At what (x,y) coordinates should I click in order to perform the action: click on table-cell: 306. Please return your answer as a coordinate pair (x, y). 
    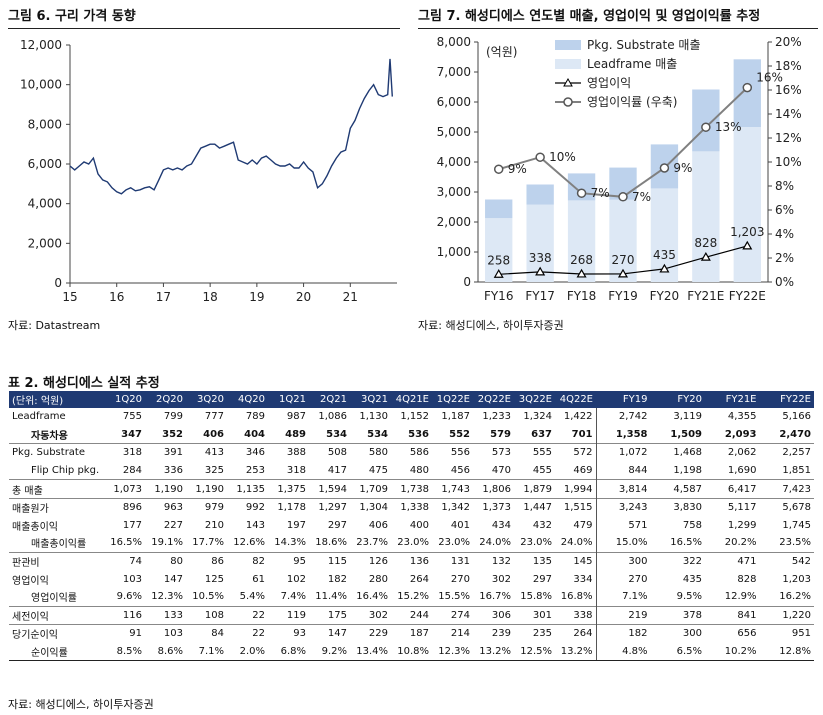
    Looking at the image, I should click on (493, 615).